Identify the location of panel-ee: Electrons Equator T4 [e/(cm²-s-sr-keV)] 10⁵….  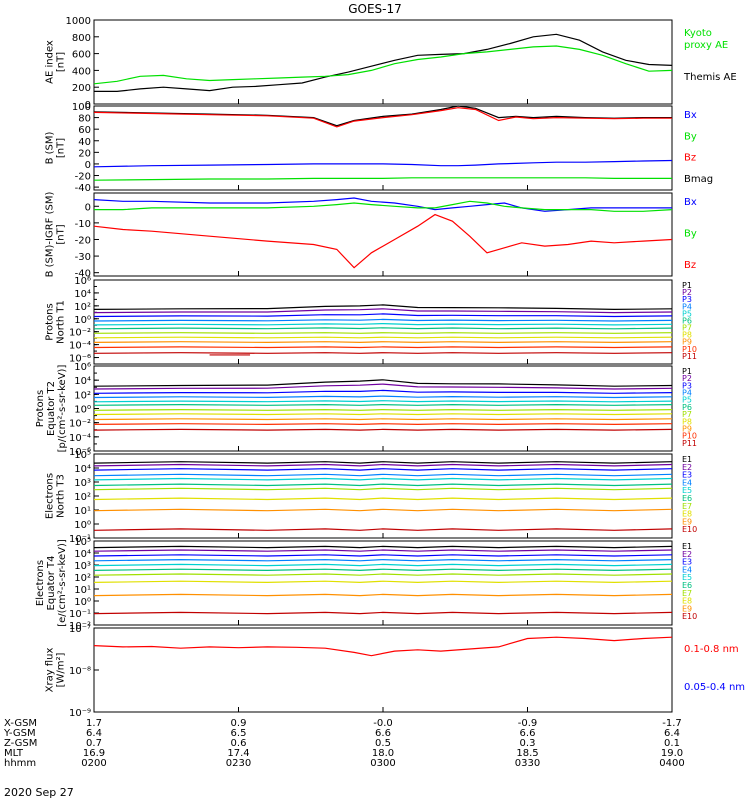
(366, 584).